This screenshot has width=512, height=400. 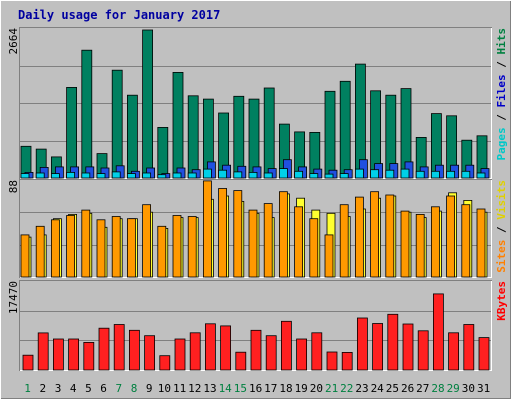 What do you see at coordinates (255, 388) in the screenshot?
I see `x-tick-label-day-16: 16` at bounding box center [255, 388].